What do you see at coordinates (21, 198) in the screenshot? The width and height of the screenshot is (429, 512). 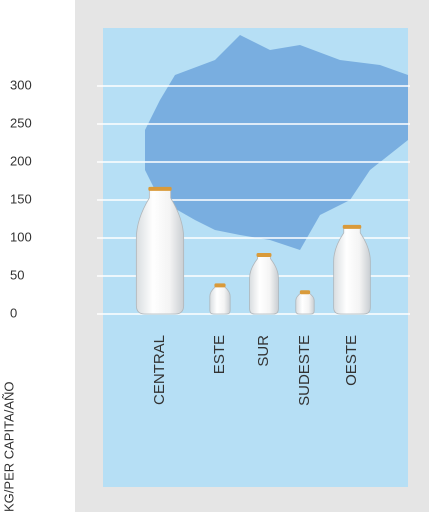 I see `y-tick-label: 150` at bounding box center [21, 198].